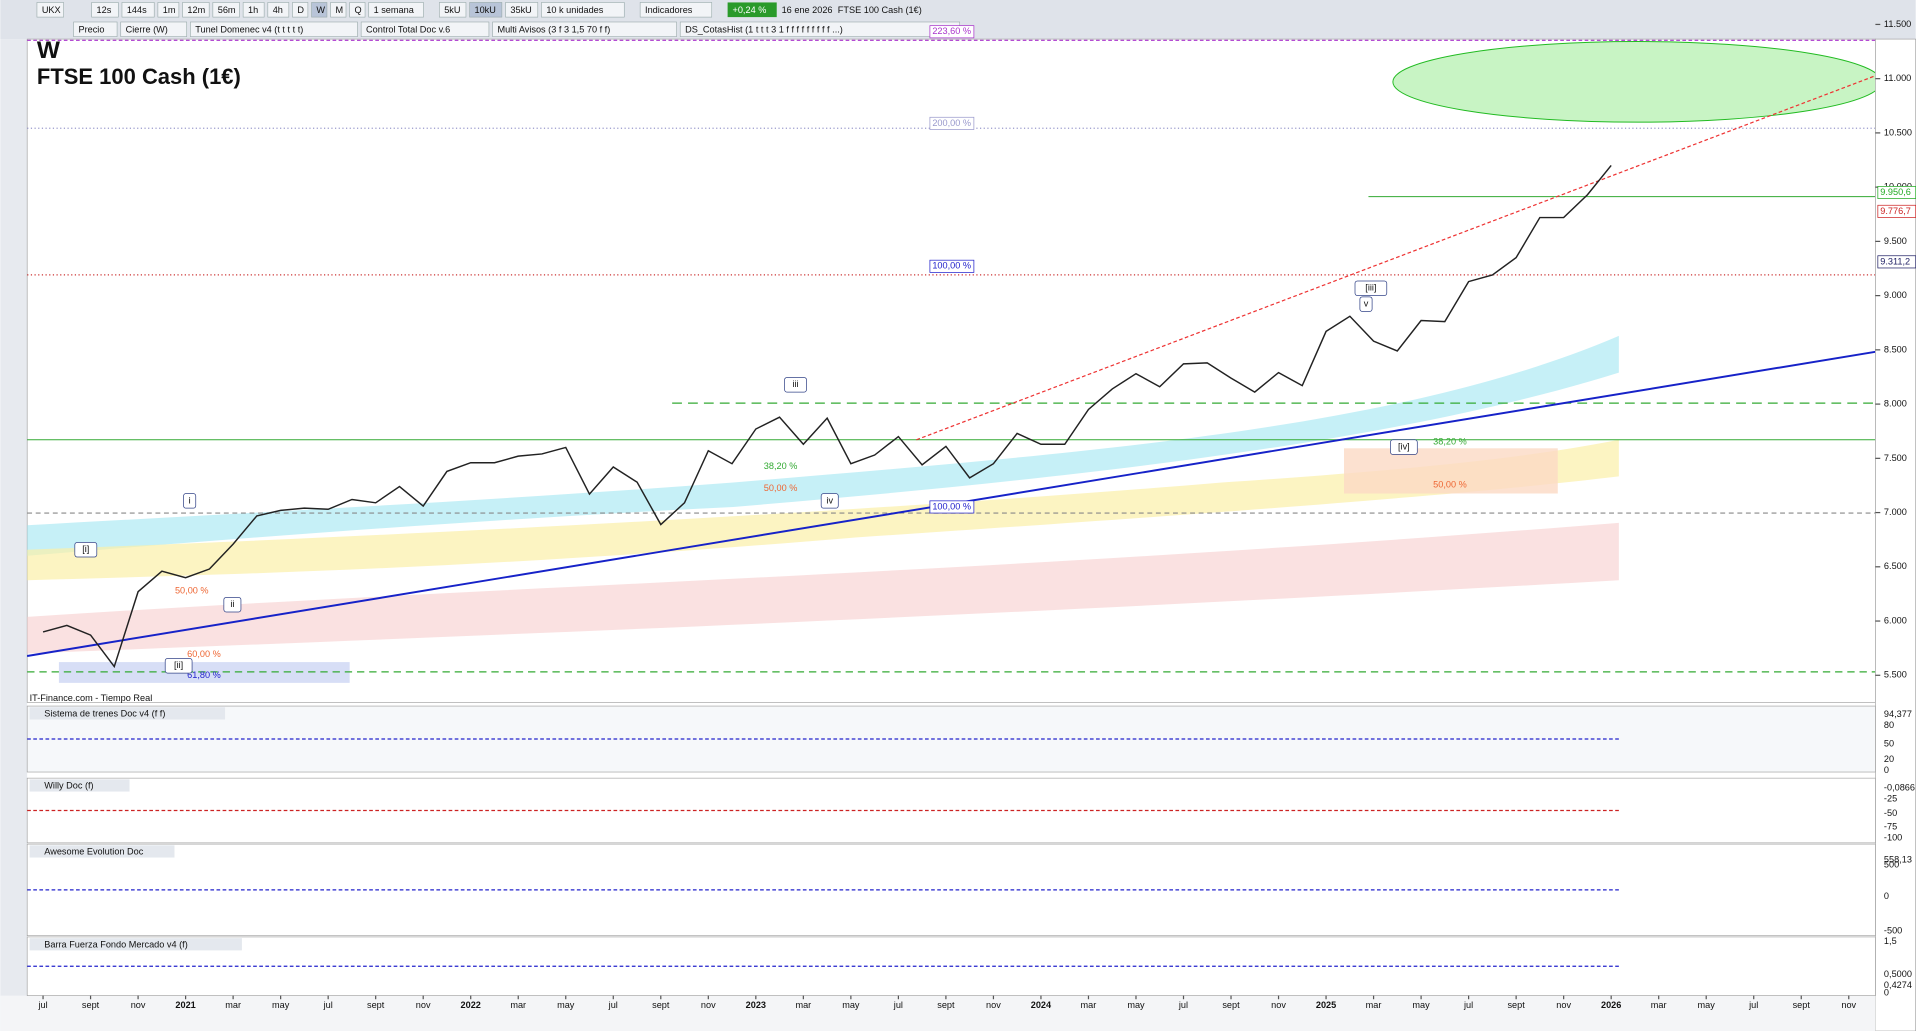 Image resolution: width=1916 pixels, height=1036 pixels. I want to click on toolbar-label: 5kU, so click(452, 10).